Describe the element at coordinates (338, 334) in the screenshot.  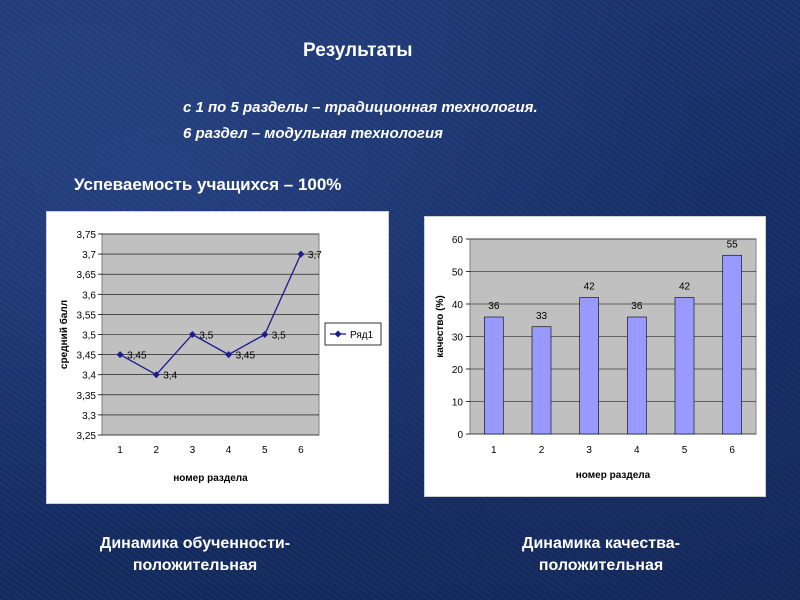
I see `legend-marker` at that location.